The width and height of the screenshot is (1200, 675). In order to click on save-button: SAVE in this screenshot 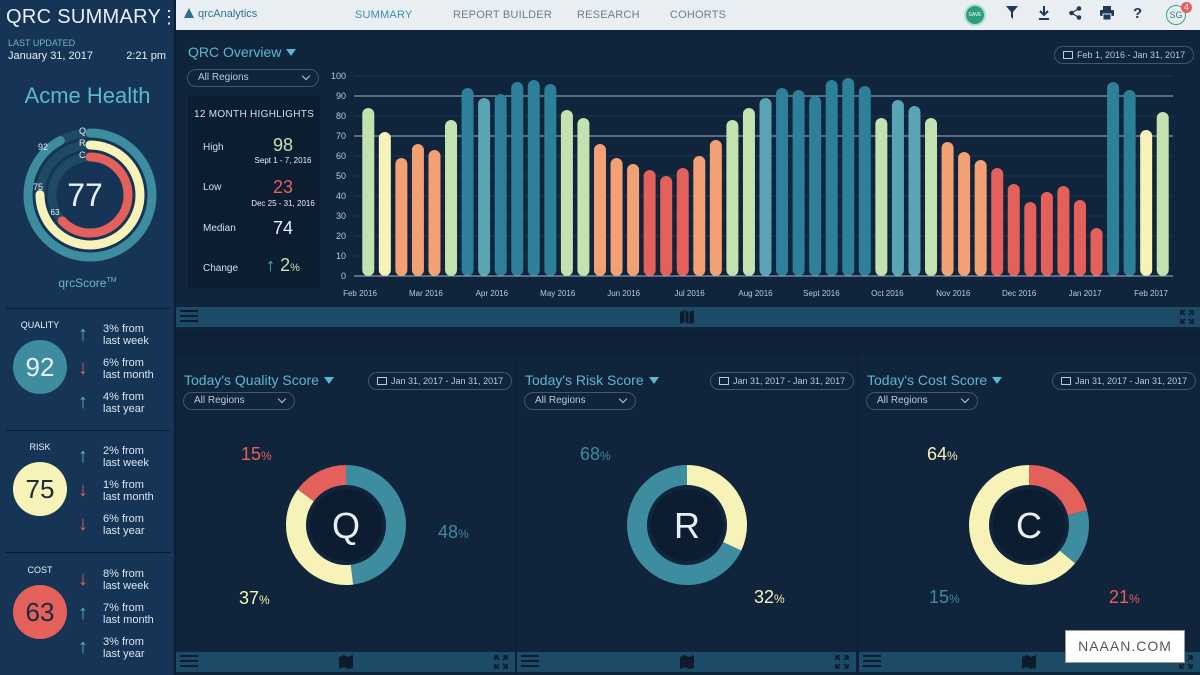, I will do `click(975, 15)`.